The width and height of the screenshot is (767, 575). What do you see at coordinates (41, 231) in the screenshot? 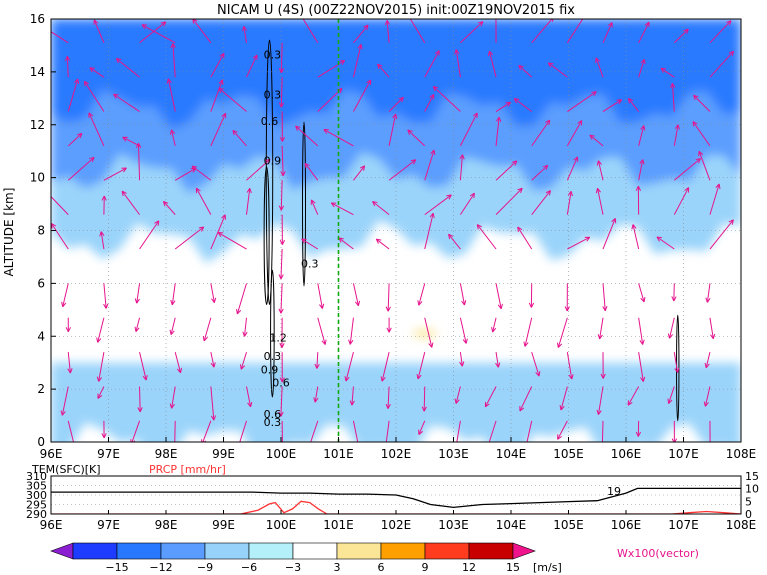
I see `y-tick-label: 8` at bounding box center [41, 231].